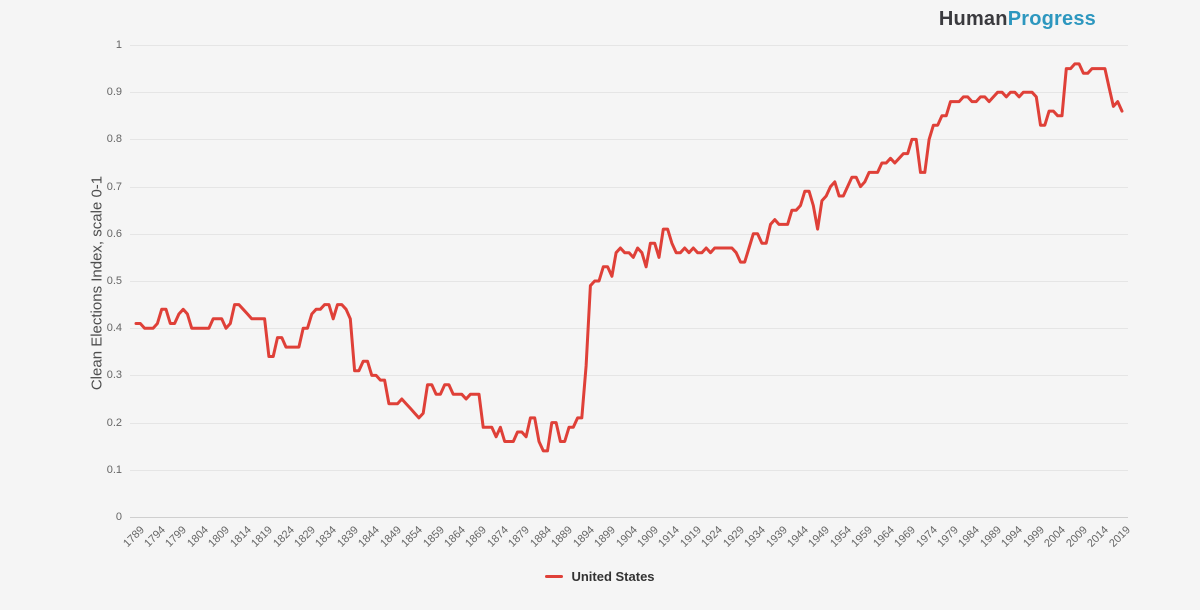 The height and width of the screenshot is (610, 1200). I want to click on y-tick-label: 0.4, so click(114, 328).